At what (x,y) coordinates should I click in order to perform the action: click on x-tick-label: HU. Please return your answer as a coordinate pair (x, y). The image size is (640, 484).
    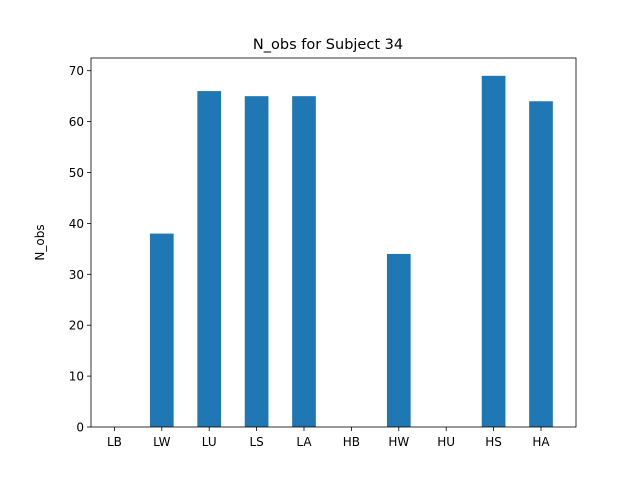
    Looking at the image, I should click on (446, 442).